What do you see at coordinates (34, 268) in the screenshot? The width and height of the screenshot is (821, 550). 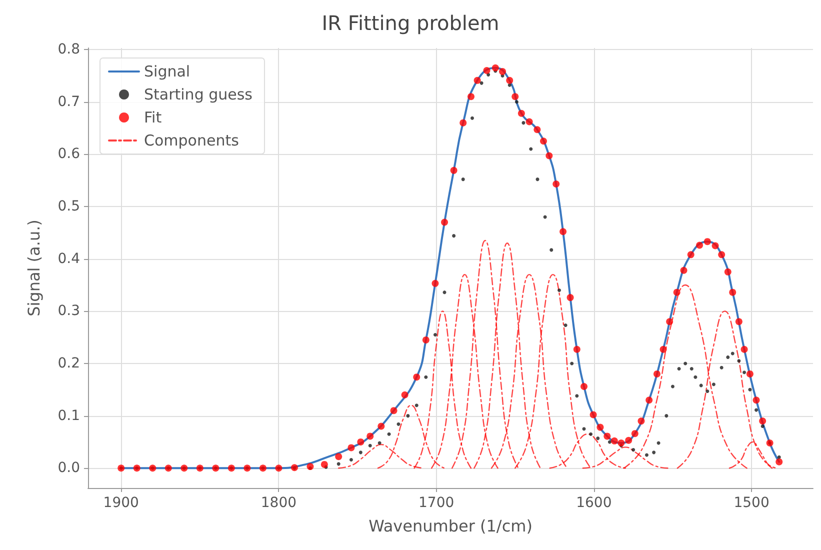 I see `y-axis-title: Signal (a.u.)` at bounding box center [34, 268].